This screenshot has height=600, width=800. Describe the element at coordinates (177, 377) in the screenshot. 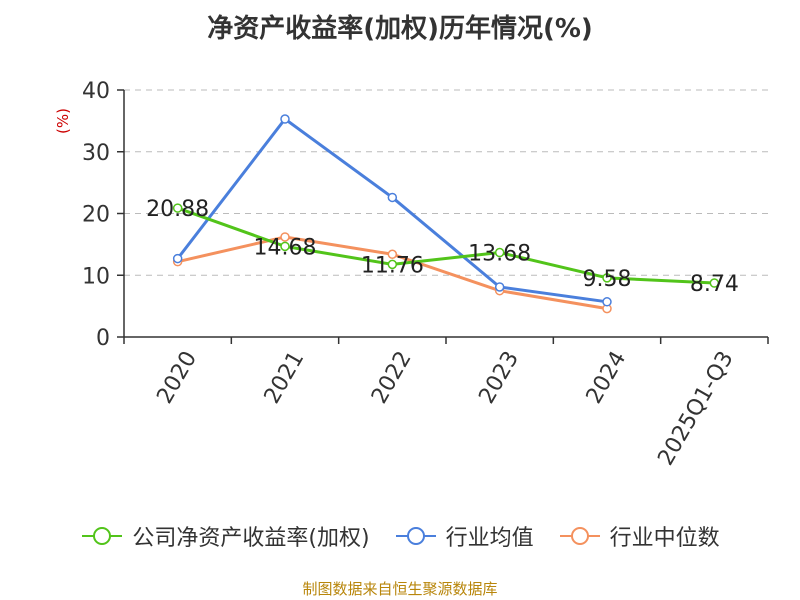

I see `x-tick-label: 2020` at that location.